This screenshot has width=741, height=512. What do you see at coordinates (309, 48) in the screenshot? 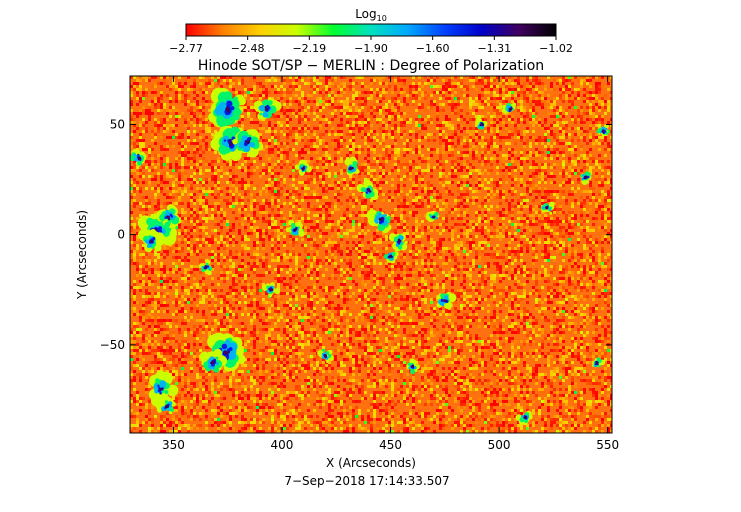
I see `colorbar-tick-label: −2.19` at bounding box center [309, 48].